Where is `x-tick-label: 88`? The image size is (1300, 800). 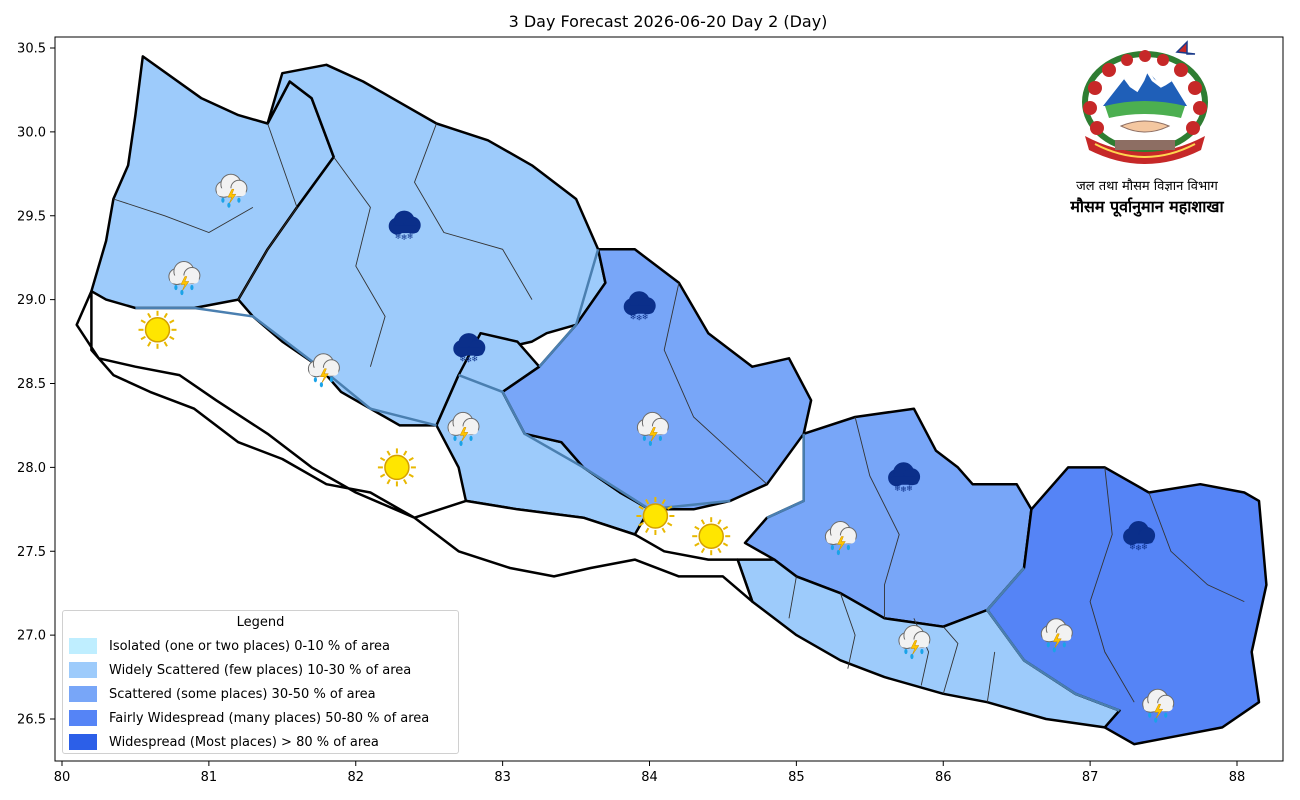 x-tick-label: 88 is located at coordinates (1237, 777).